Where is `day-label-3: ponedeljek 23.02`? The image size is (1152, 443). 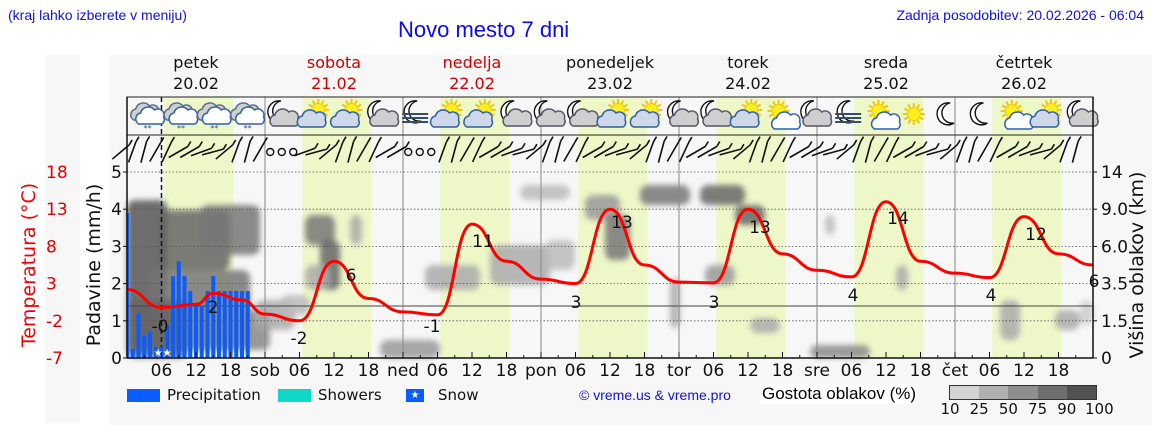
day-label-3: ponedeljek 23.02 is located at coordinates (610, 73).